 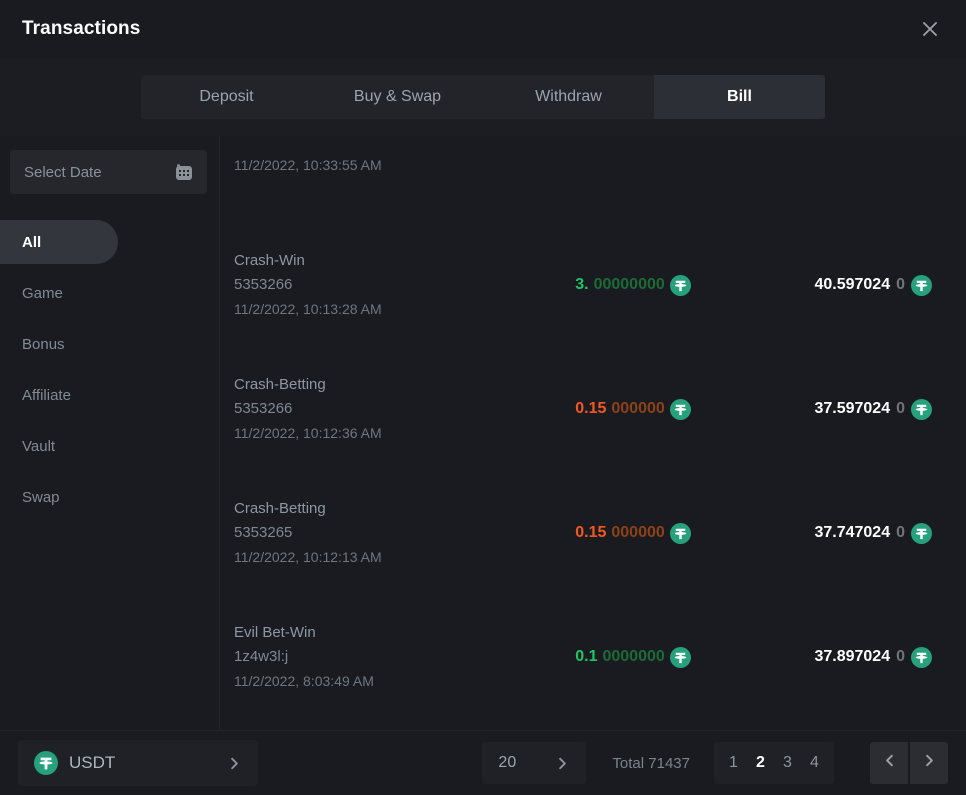 I want to click on row-time: 11/2/2022, 10:12:36 AM, so click(x=308, y=433).